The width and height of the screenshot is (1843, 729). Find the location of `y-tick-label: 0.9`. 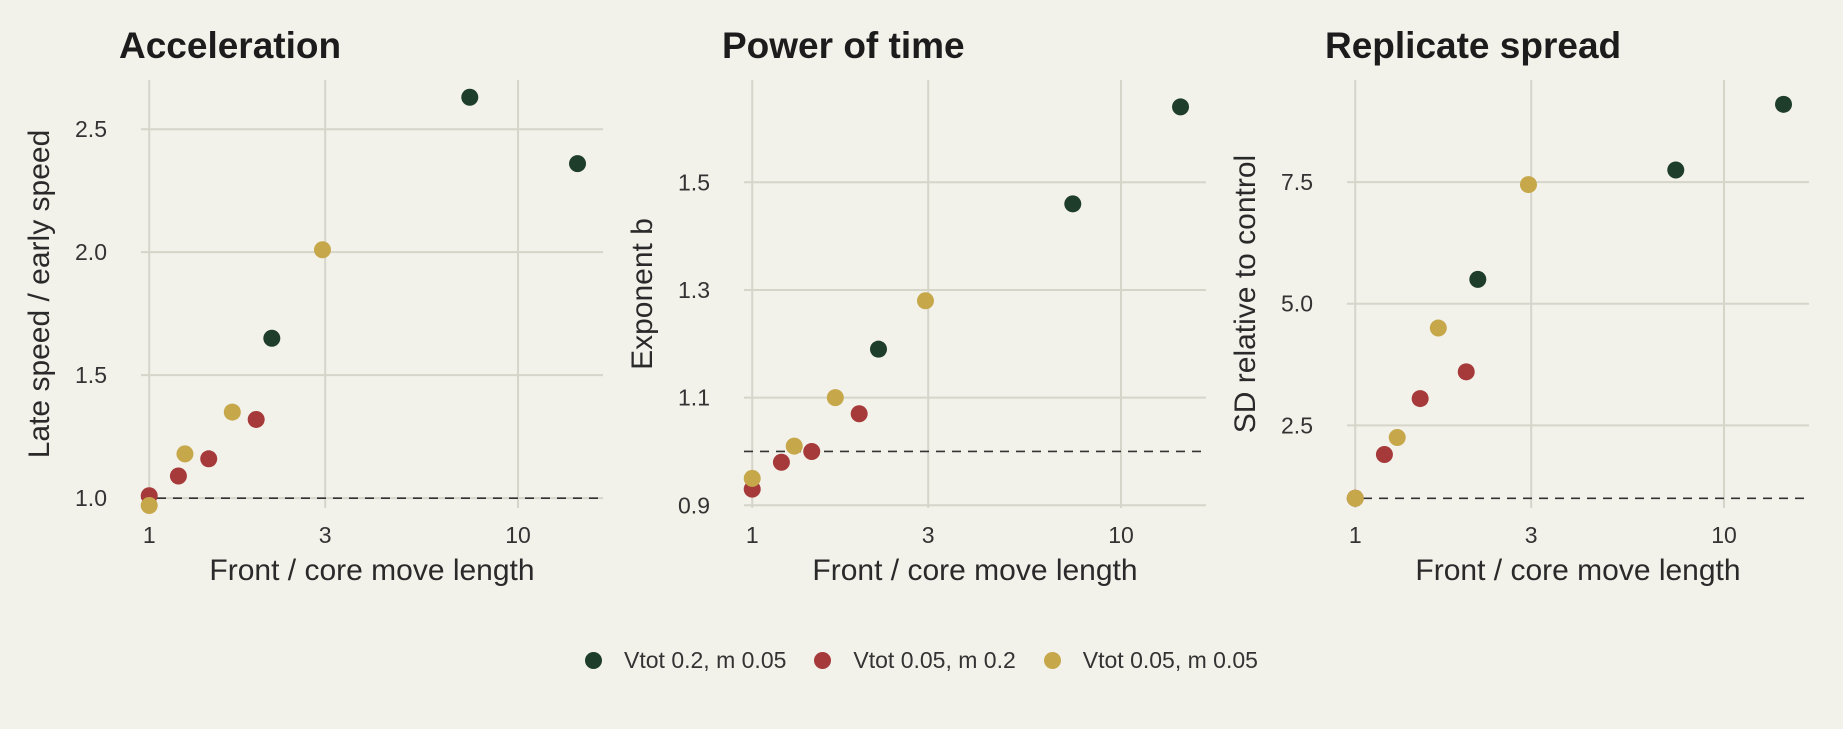

y-tick-label: 0.9 is located at coordinates (694, 505).